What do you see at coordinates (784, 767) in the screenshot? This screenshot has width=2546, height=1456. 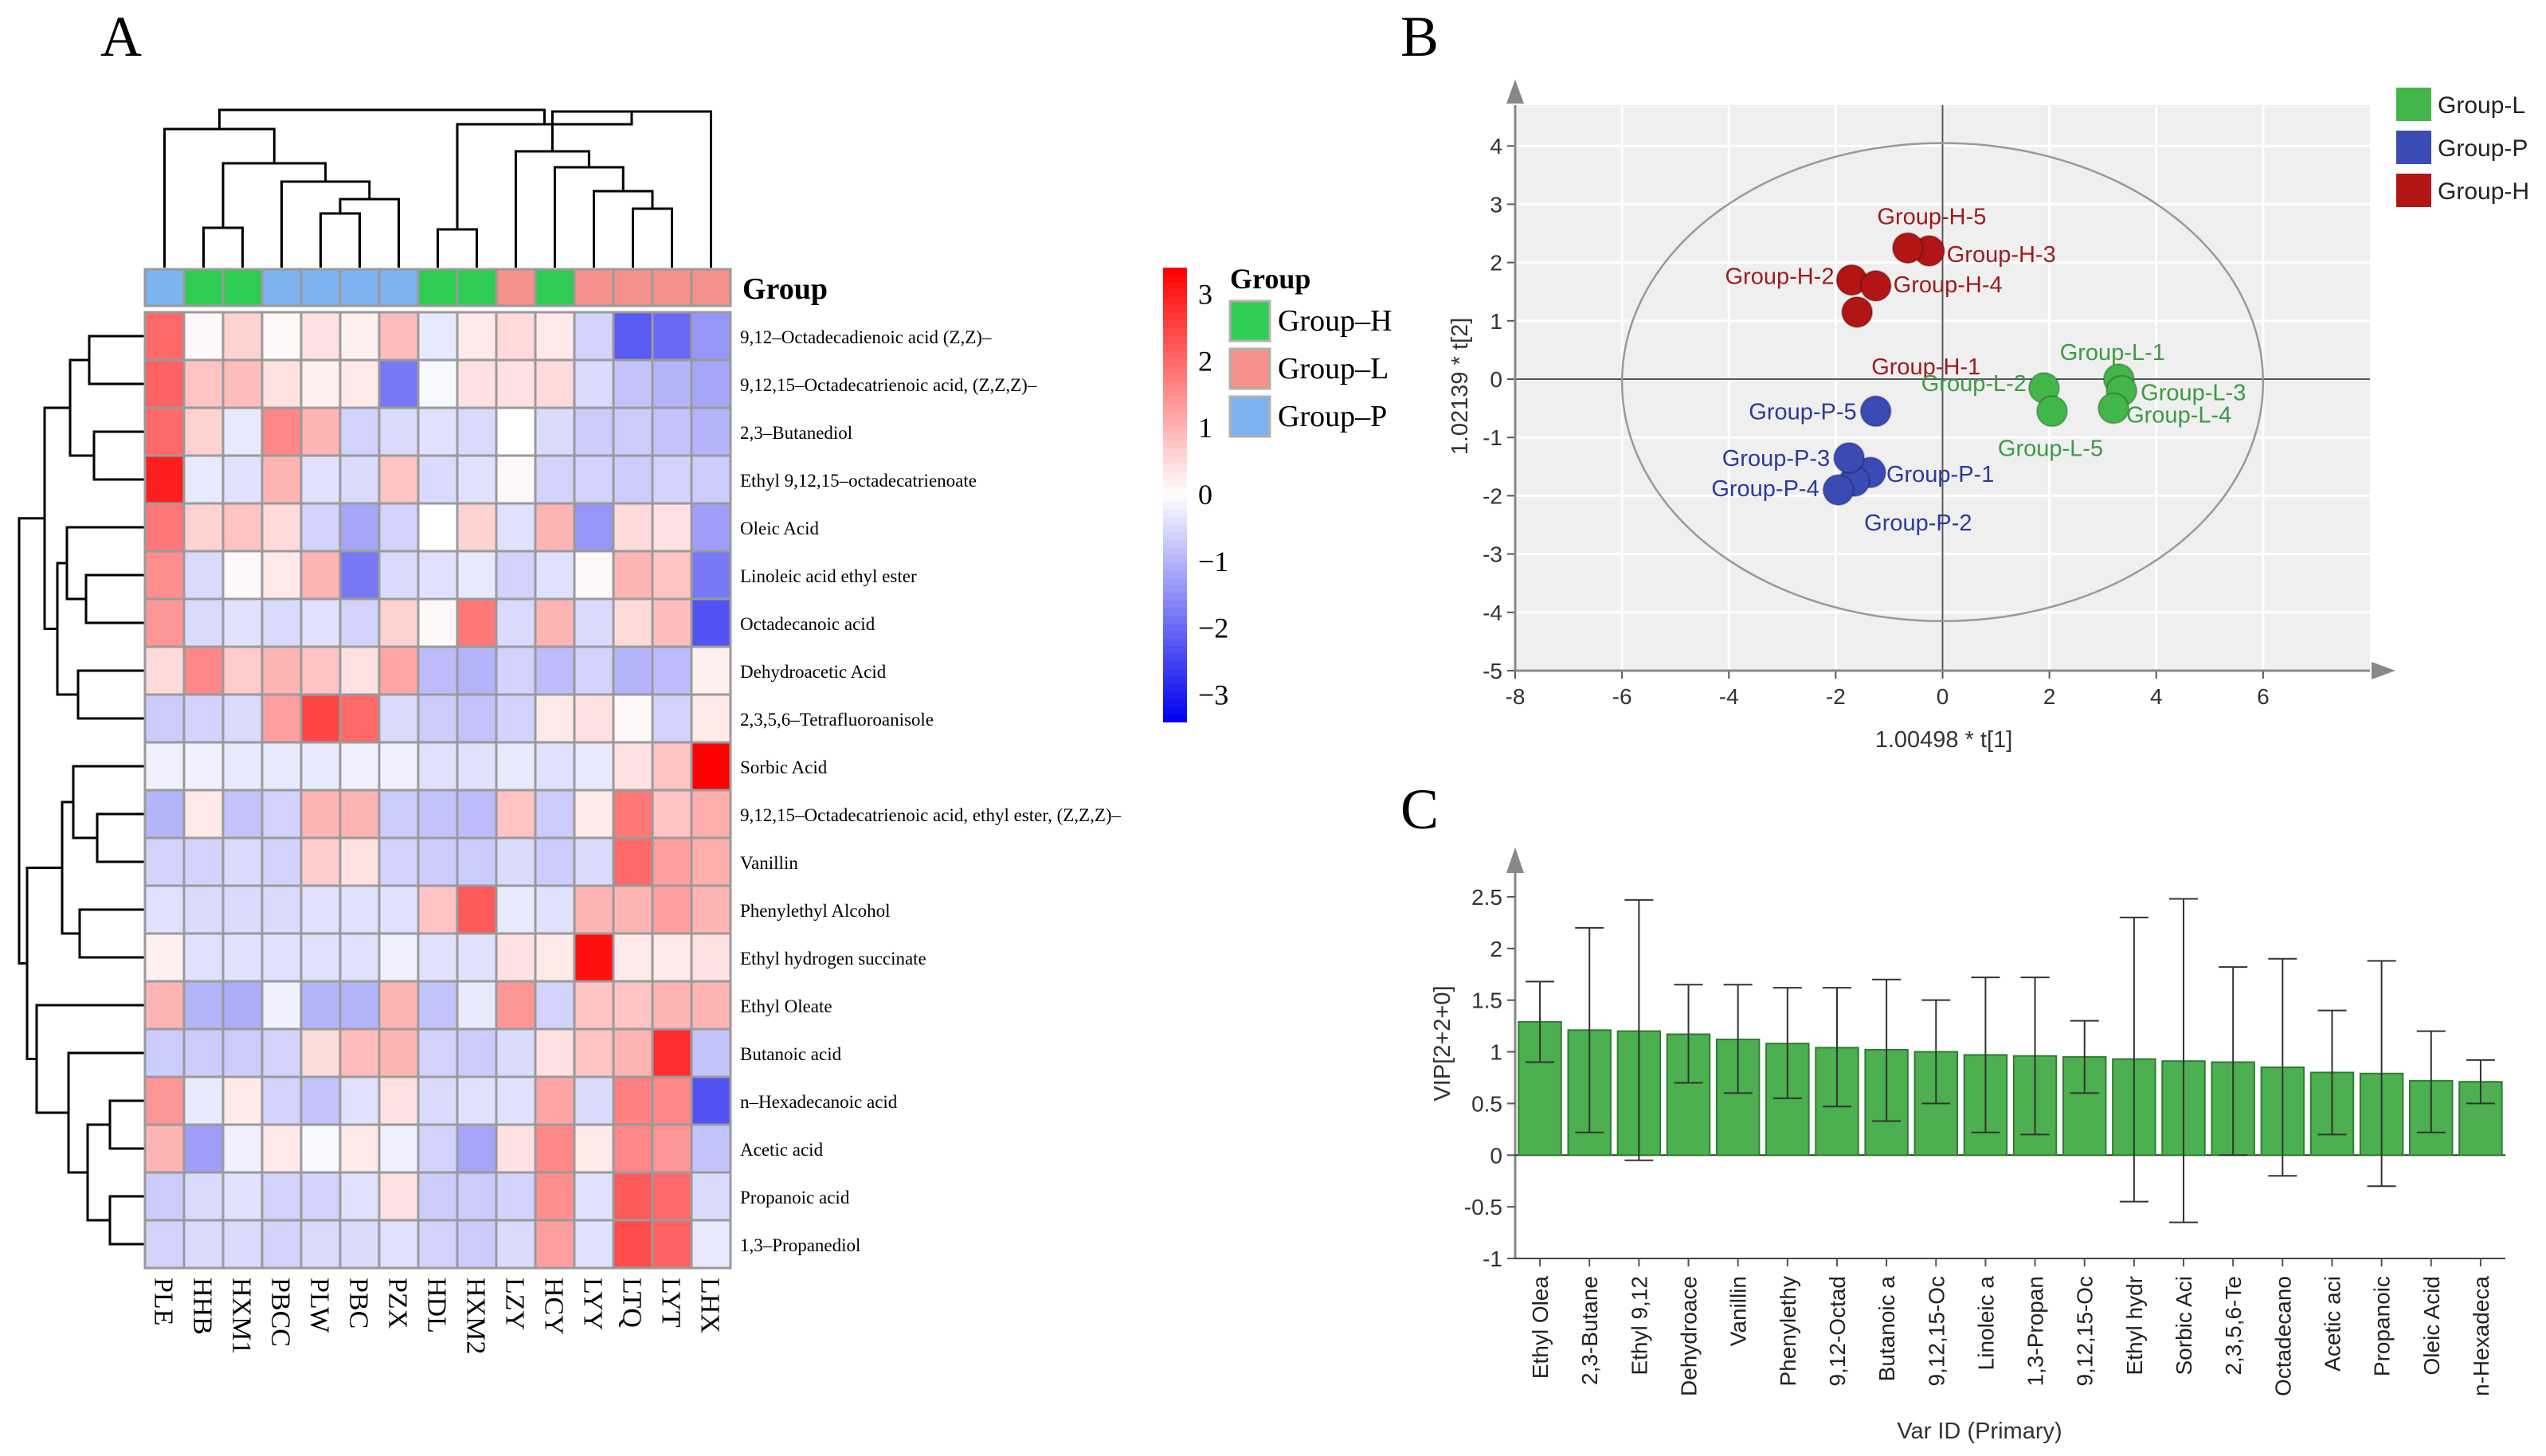 I see `heatmap-row-label: Sorbic Acid` at bounding box center [784, 767].